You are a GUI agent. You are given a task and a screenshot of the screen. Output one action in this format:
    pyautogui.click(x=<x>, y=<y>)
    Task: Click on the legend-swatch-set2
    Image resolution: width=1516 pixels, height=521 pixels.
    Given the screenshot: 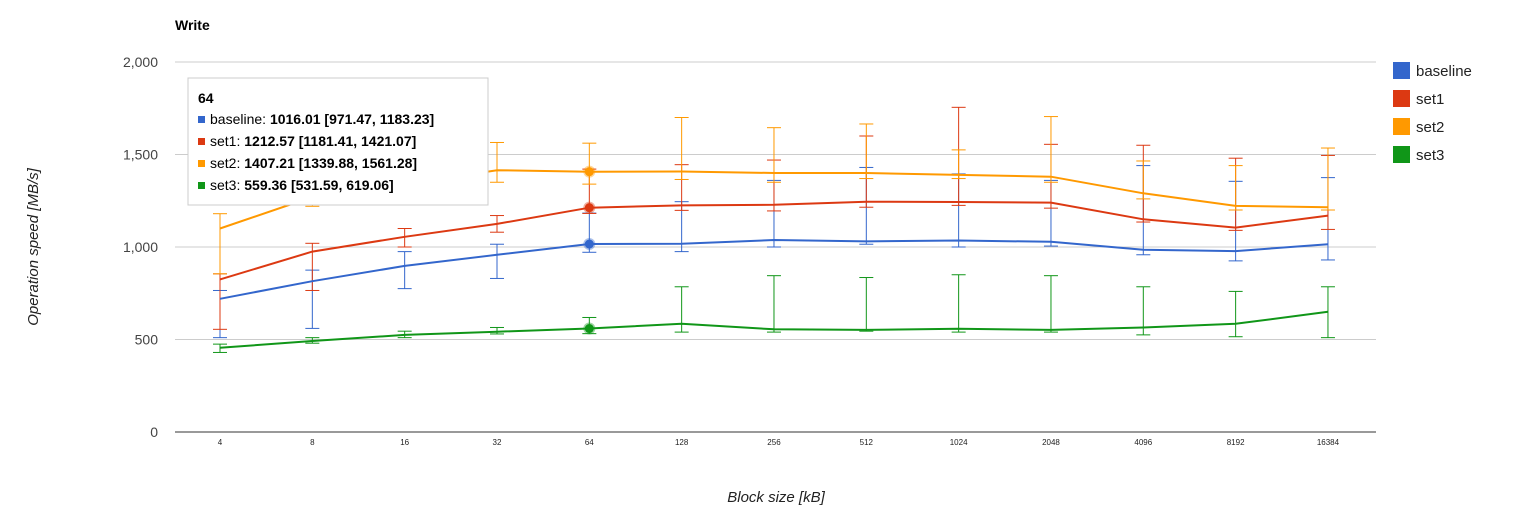 What is the action you would take?
    pyautogui.click(x=1401, y=126)
    